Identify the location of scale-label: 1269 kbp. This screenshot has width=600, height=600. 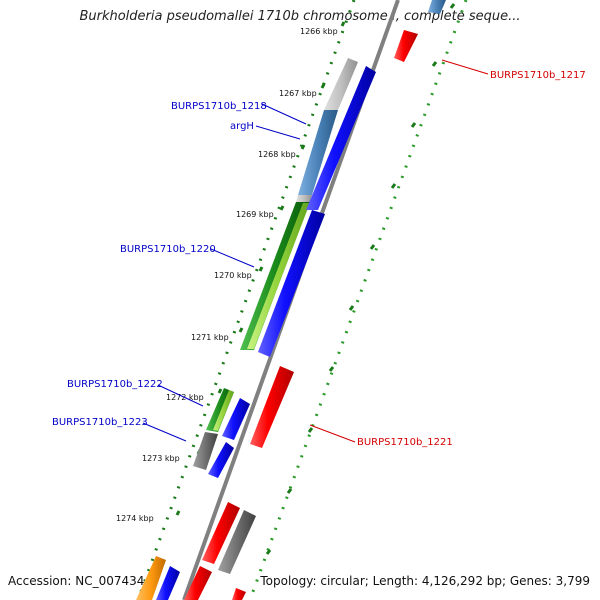
(255, 214).